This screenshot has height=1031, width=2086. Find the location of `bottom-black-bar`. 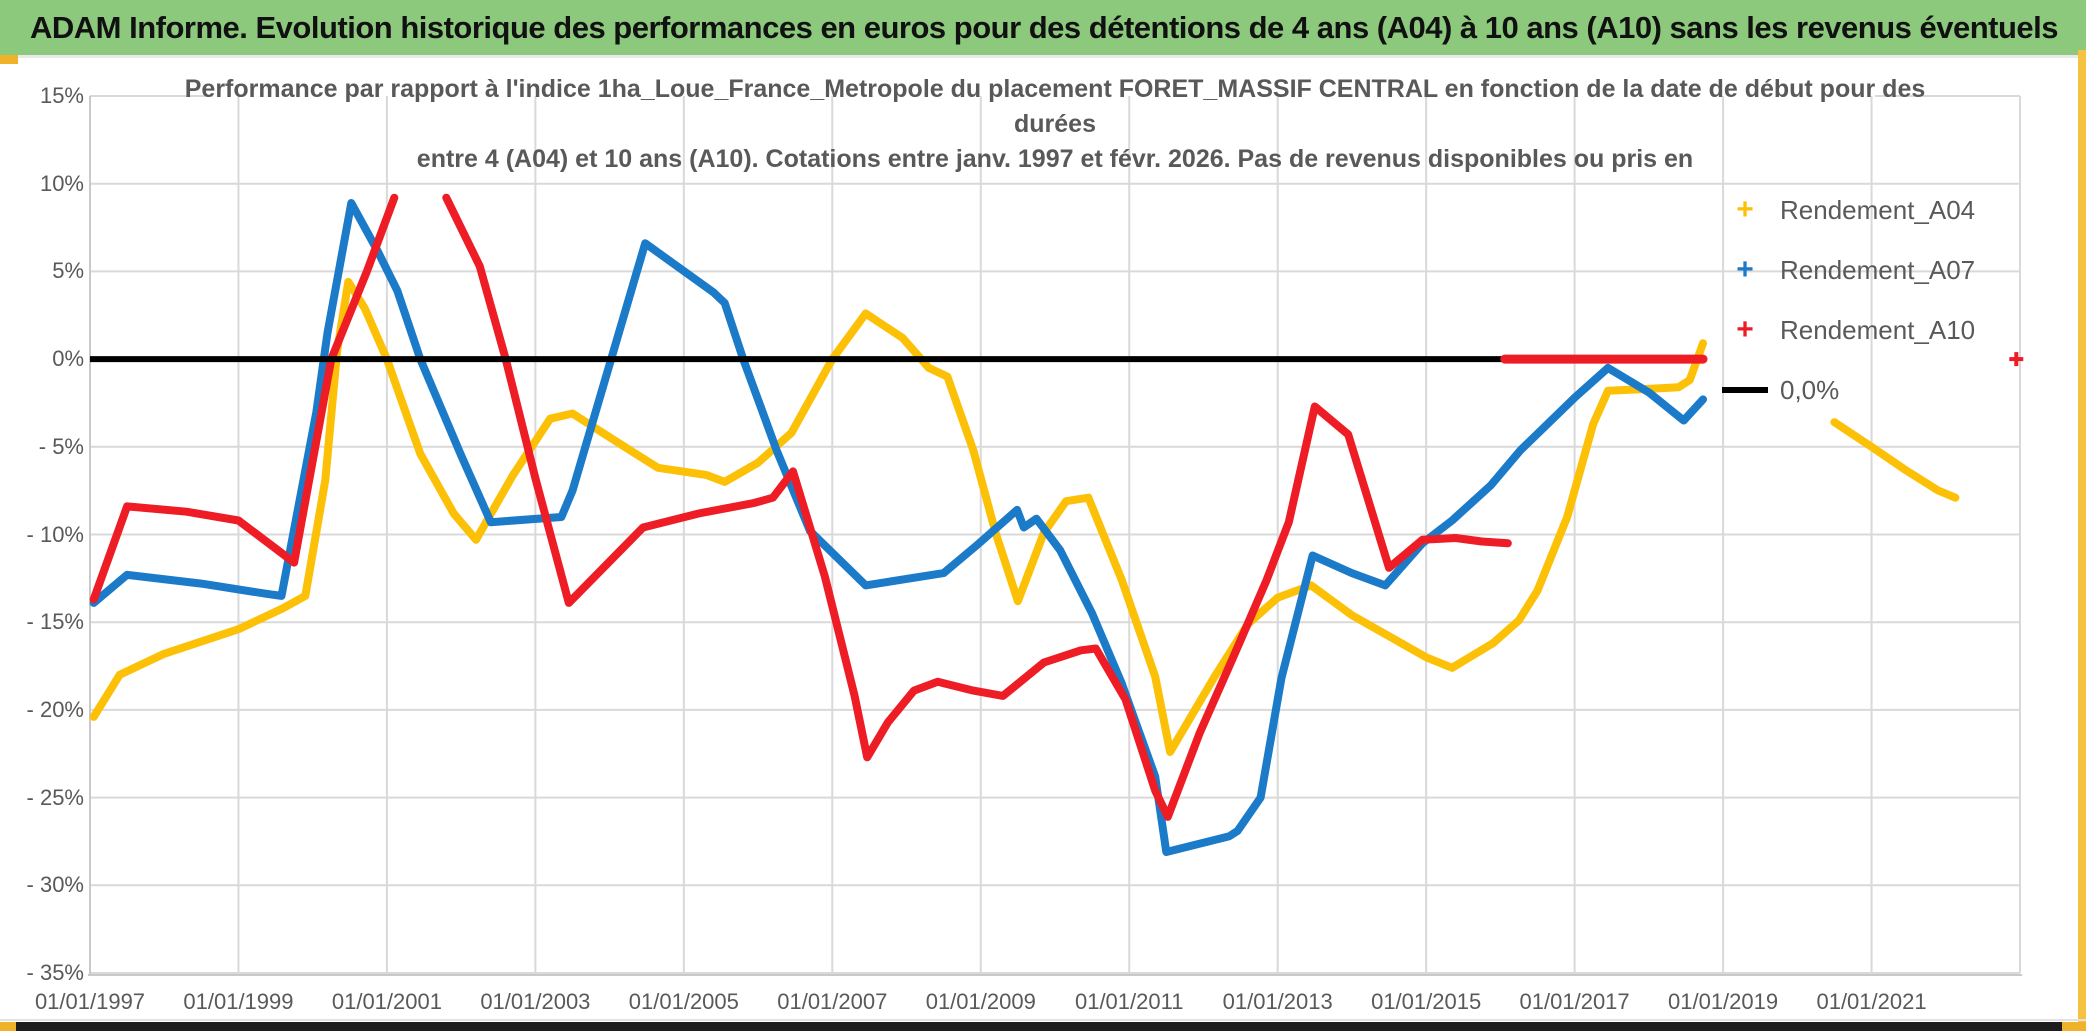

bottom-black-bar is located at coordinates (1039, 1026).